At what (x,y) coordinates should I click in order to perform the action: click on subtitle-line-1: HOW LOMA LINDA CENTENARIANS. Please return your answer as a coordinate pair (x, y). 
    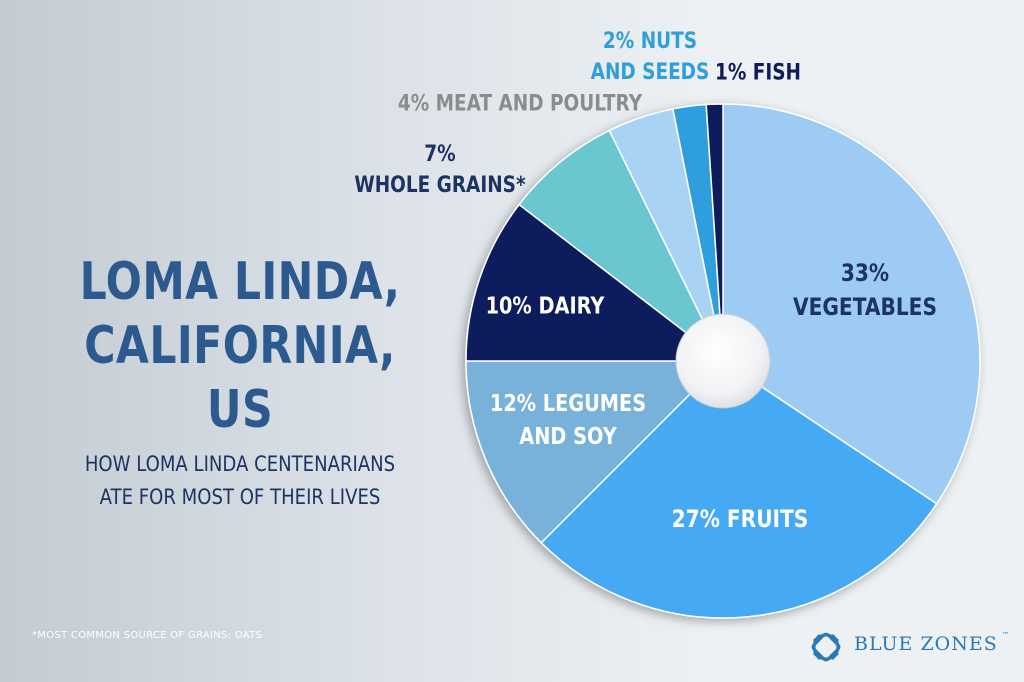
    Looking at the image, I should click on (240, 464).